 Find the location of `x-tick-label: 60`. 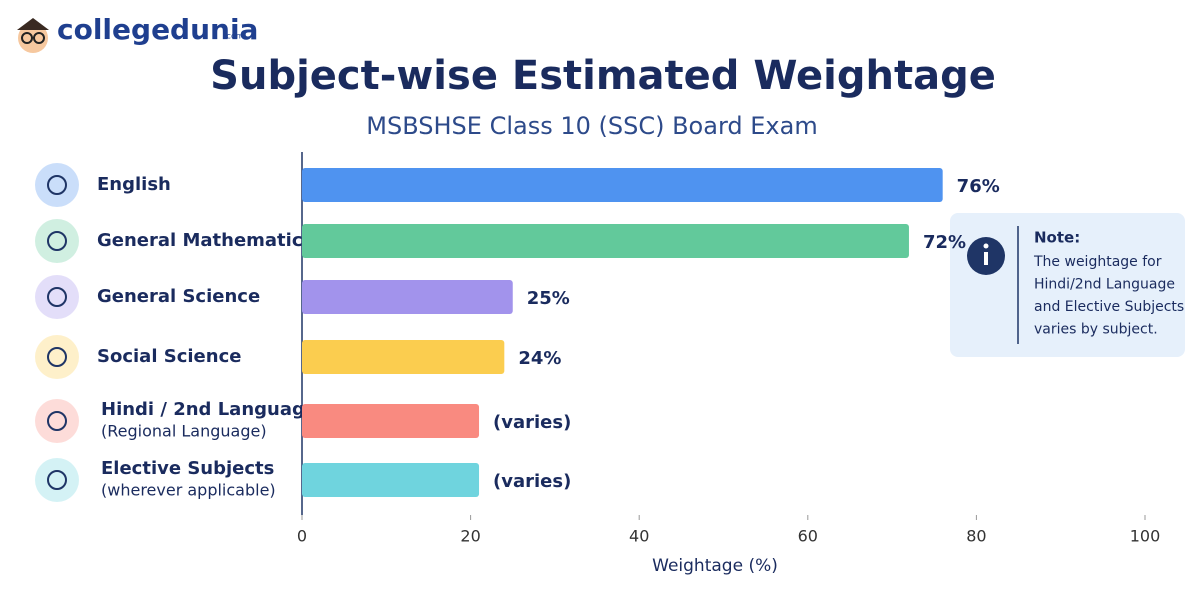

x-tick-label: 60 is located at coordinates (808, 536).